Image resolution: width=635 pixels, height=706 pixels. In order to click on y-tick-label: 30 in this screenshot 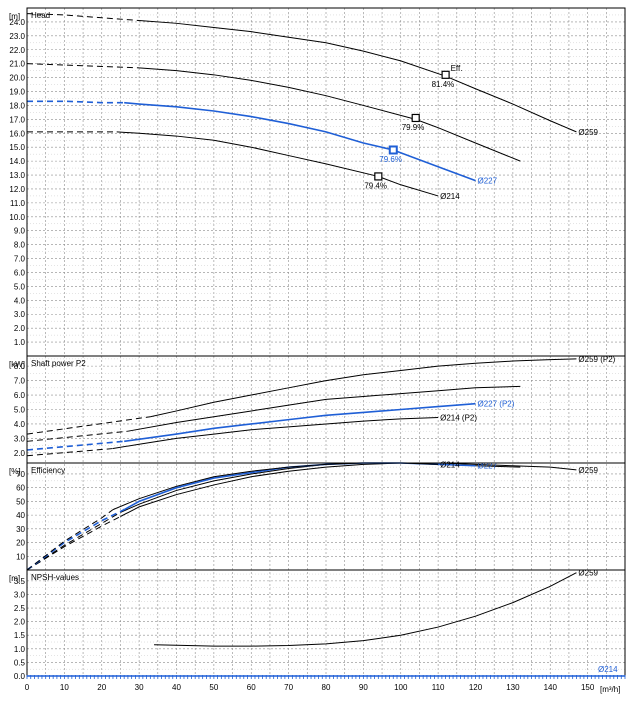, I will do `click(20, 529)`.